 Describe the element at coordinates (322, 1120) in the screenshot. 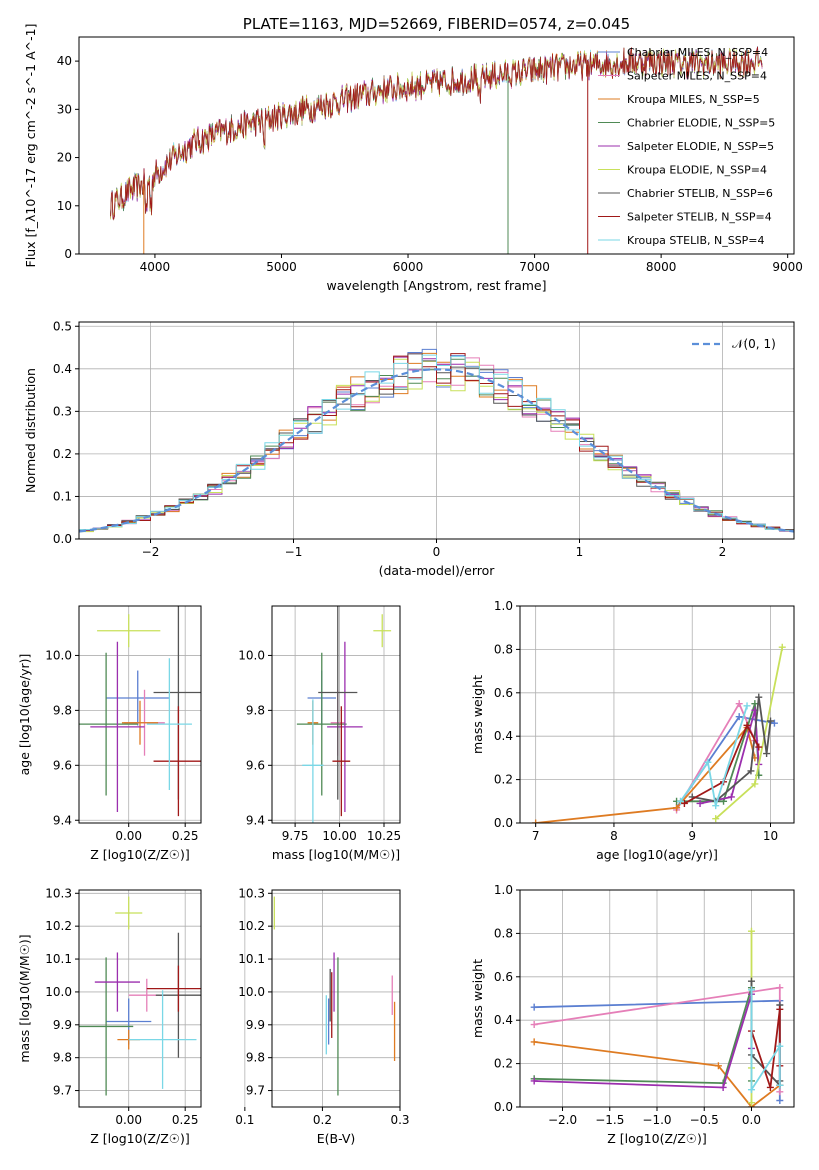

I see `x-tick-label: 0.2` at that location.